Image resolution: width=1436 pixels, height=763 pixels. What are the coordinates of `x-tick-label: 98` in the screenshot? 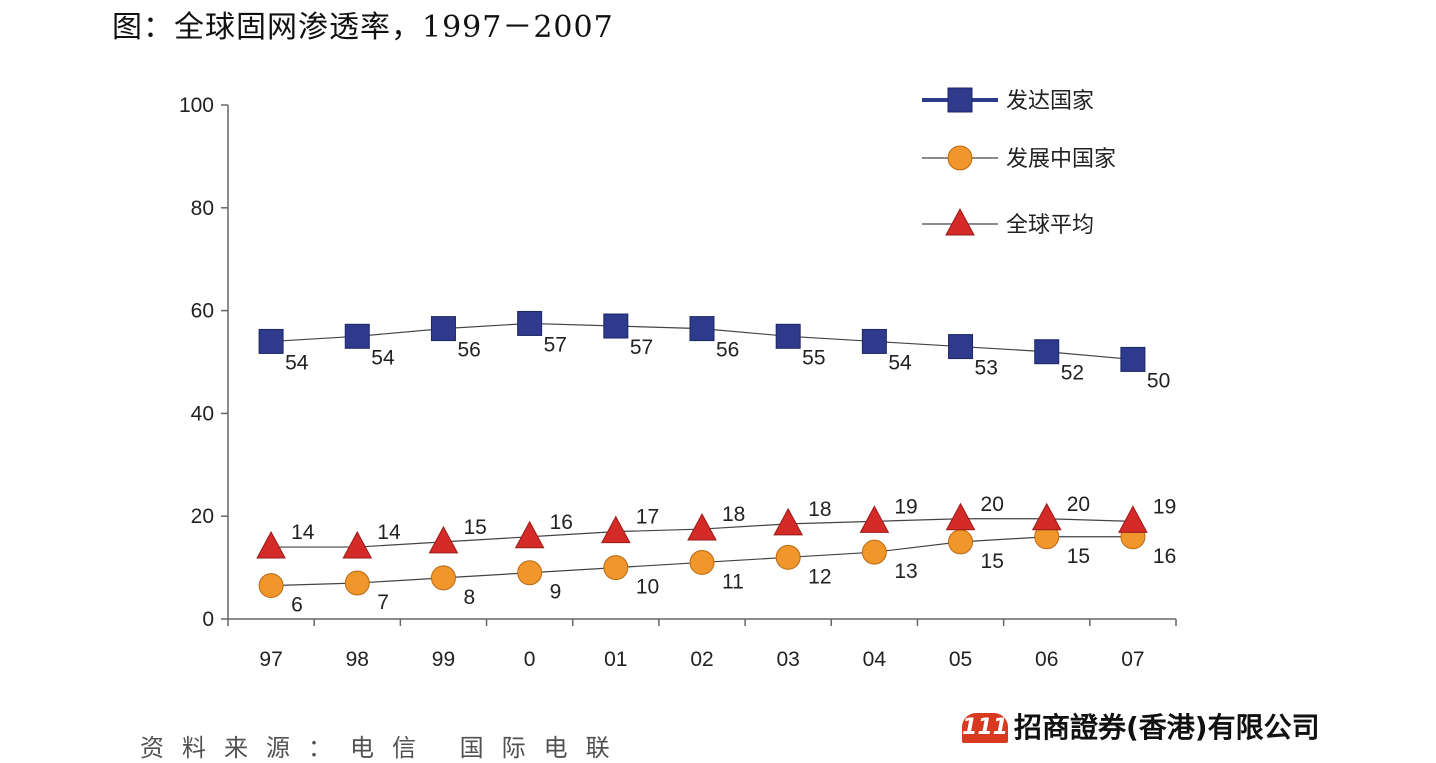 It's located at (357, 659).